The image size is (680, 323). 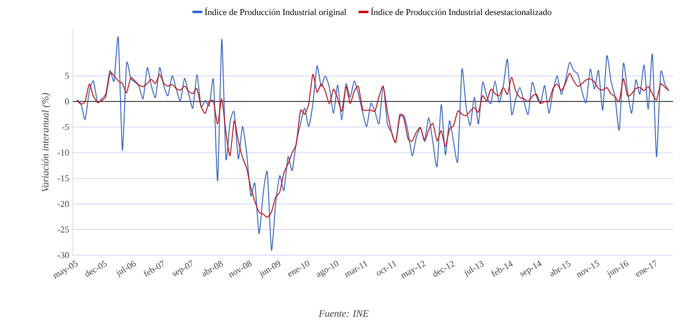 What do you see at coordinates (63, 203) in the screenshot?
I see `y-tick-label: -20` at bounding box center [63, 203].